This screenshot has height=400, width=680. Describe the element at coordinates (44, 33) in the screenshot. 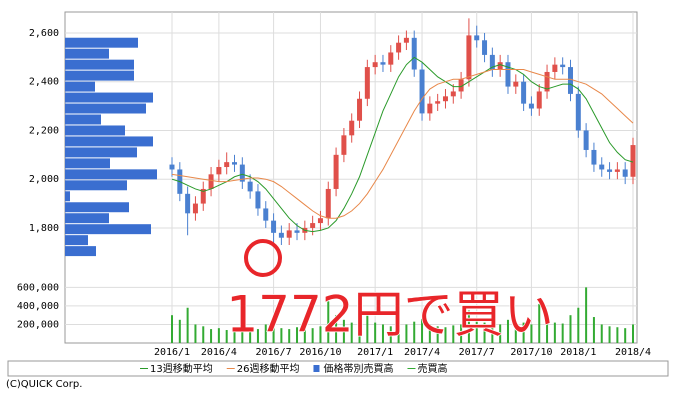

I see `y-tick-label: 2,600` at that location.